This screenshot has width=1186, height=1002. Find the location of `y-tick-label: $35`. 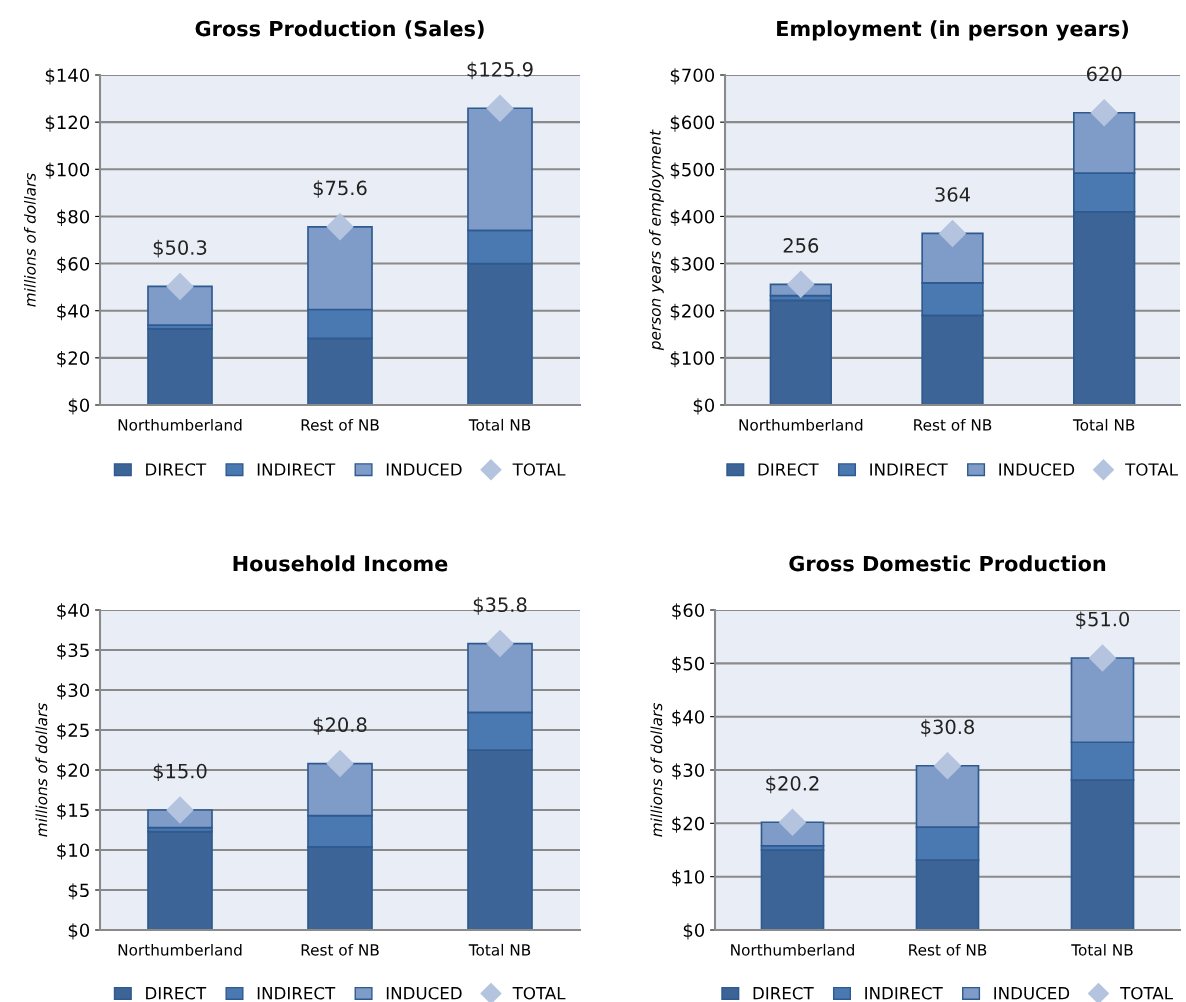

y-tick-label: $35 is located at coordinates (73, 651).